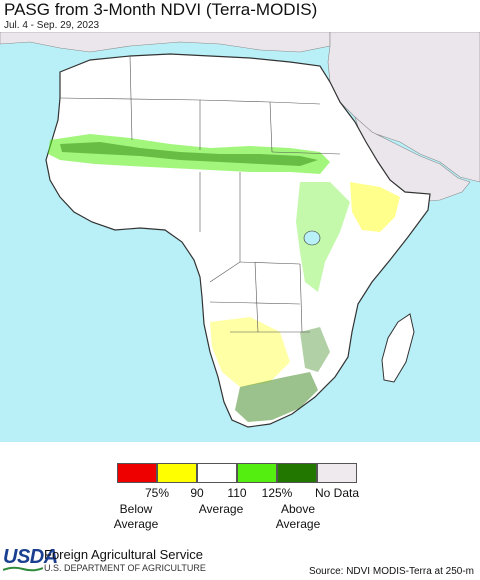 The image size is (480, 580). Describe the element at coordinates (257, 473) in the screenshot. I see `legend-swatch-light-green` at that location.